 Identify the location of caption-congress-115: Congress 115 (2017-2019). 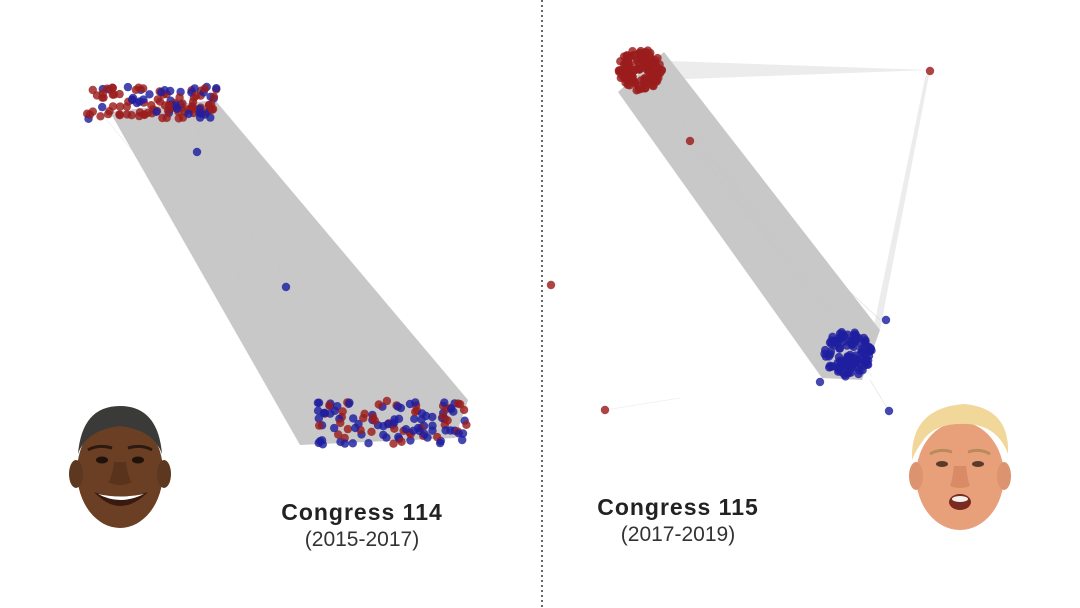
(678, 520).